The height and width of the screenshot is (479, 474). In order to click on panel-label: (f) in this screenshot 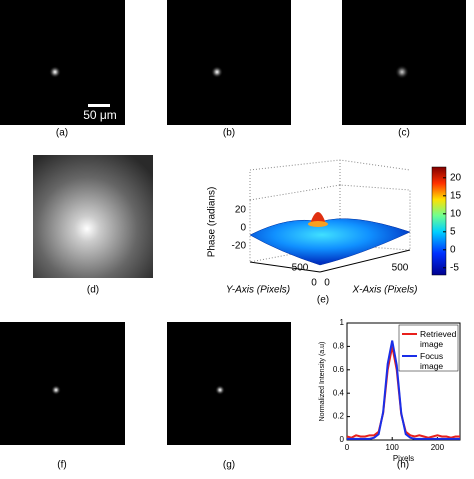, I will do `click(61, 465)`.